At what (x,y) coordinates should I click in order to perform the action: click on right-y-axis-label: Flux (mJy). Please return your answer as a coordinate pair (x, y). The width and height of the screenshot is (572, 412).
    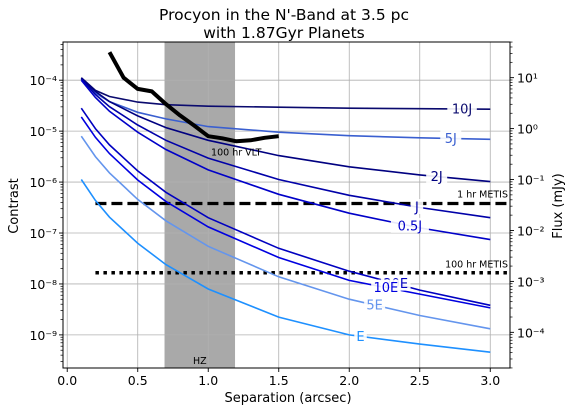
    Looking at the image, I should click on (558, 206).